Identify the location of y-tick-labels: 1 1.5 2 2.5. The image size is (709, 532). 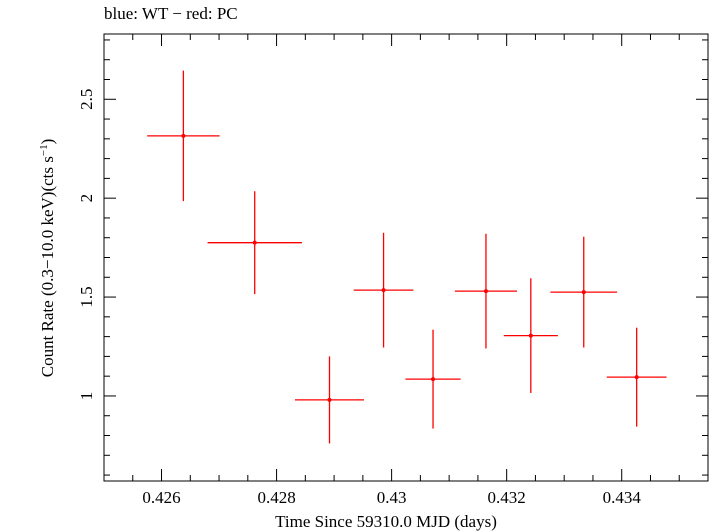
(86, 245).